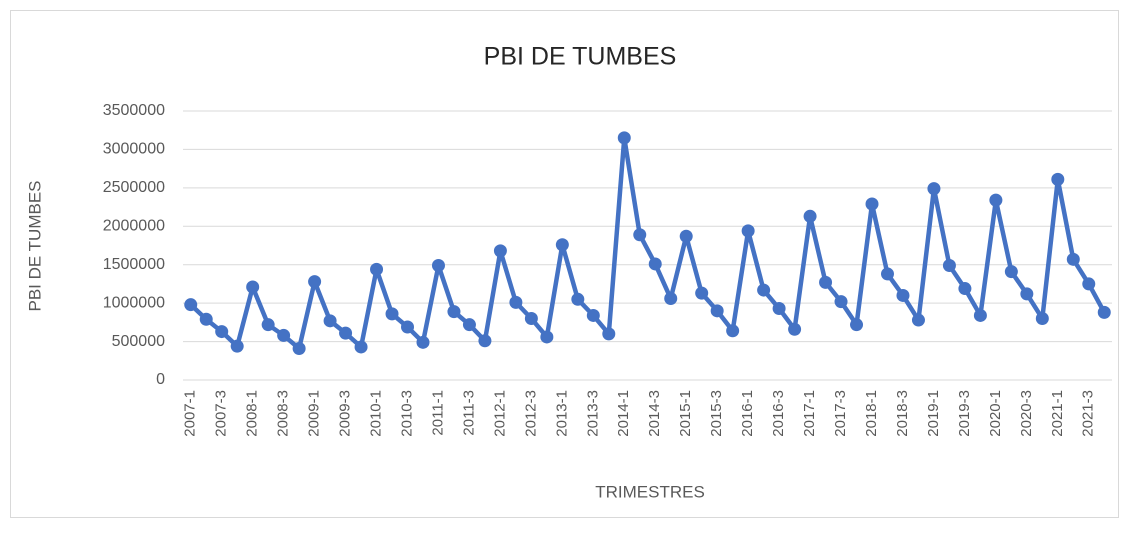 The image size is (1131, 533). Describe the element at coordinates (685, 413) in the screenshot. I see `x-tick-label: 2015-1` at that location.